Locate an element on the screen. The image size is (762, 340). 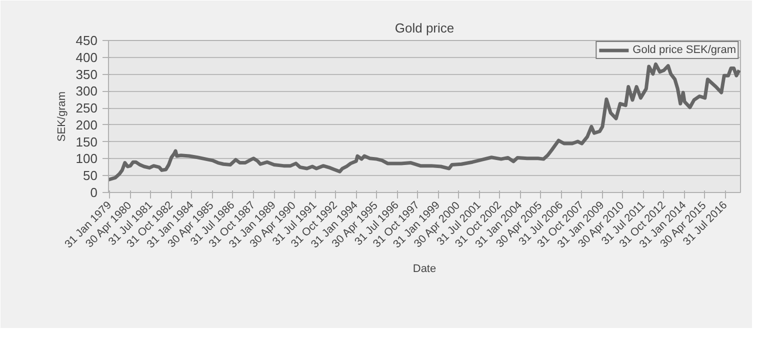
y-tick-label: 100 is located at coordinates (87, 158).